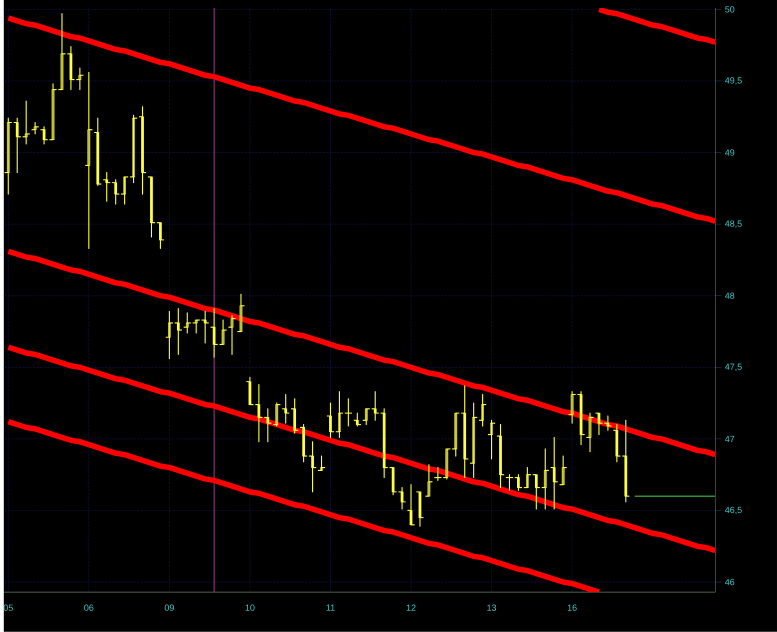  I want to click on y-tick-label: 48, so click(729, 295).